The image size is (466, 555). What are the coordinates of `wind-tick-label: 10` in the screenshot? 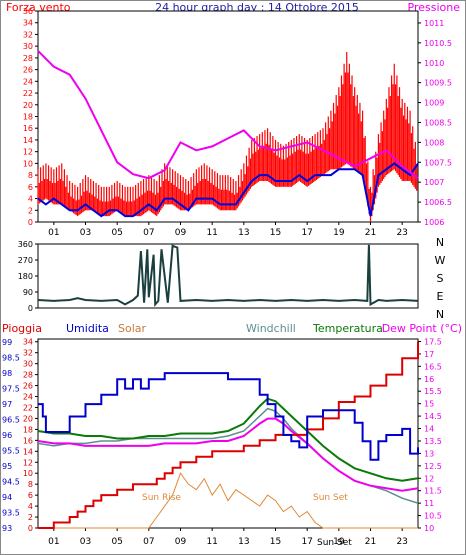 It's located at (28, 163).